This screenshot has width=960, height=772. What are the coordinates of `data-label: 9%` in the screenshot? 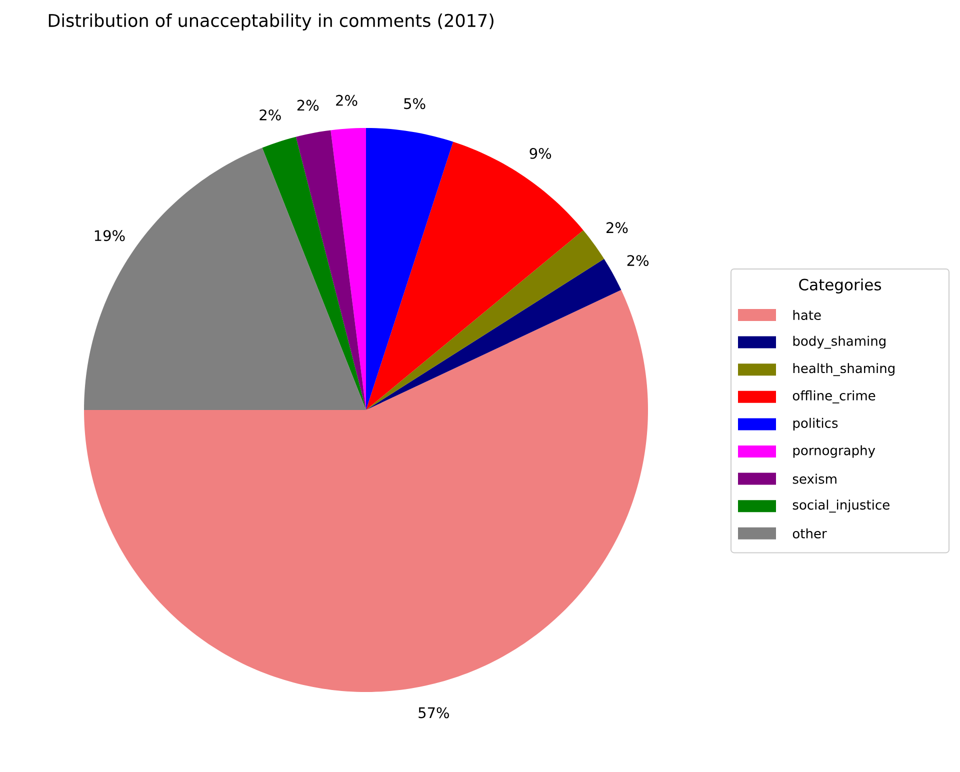 It's located at (541, 153).